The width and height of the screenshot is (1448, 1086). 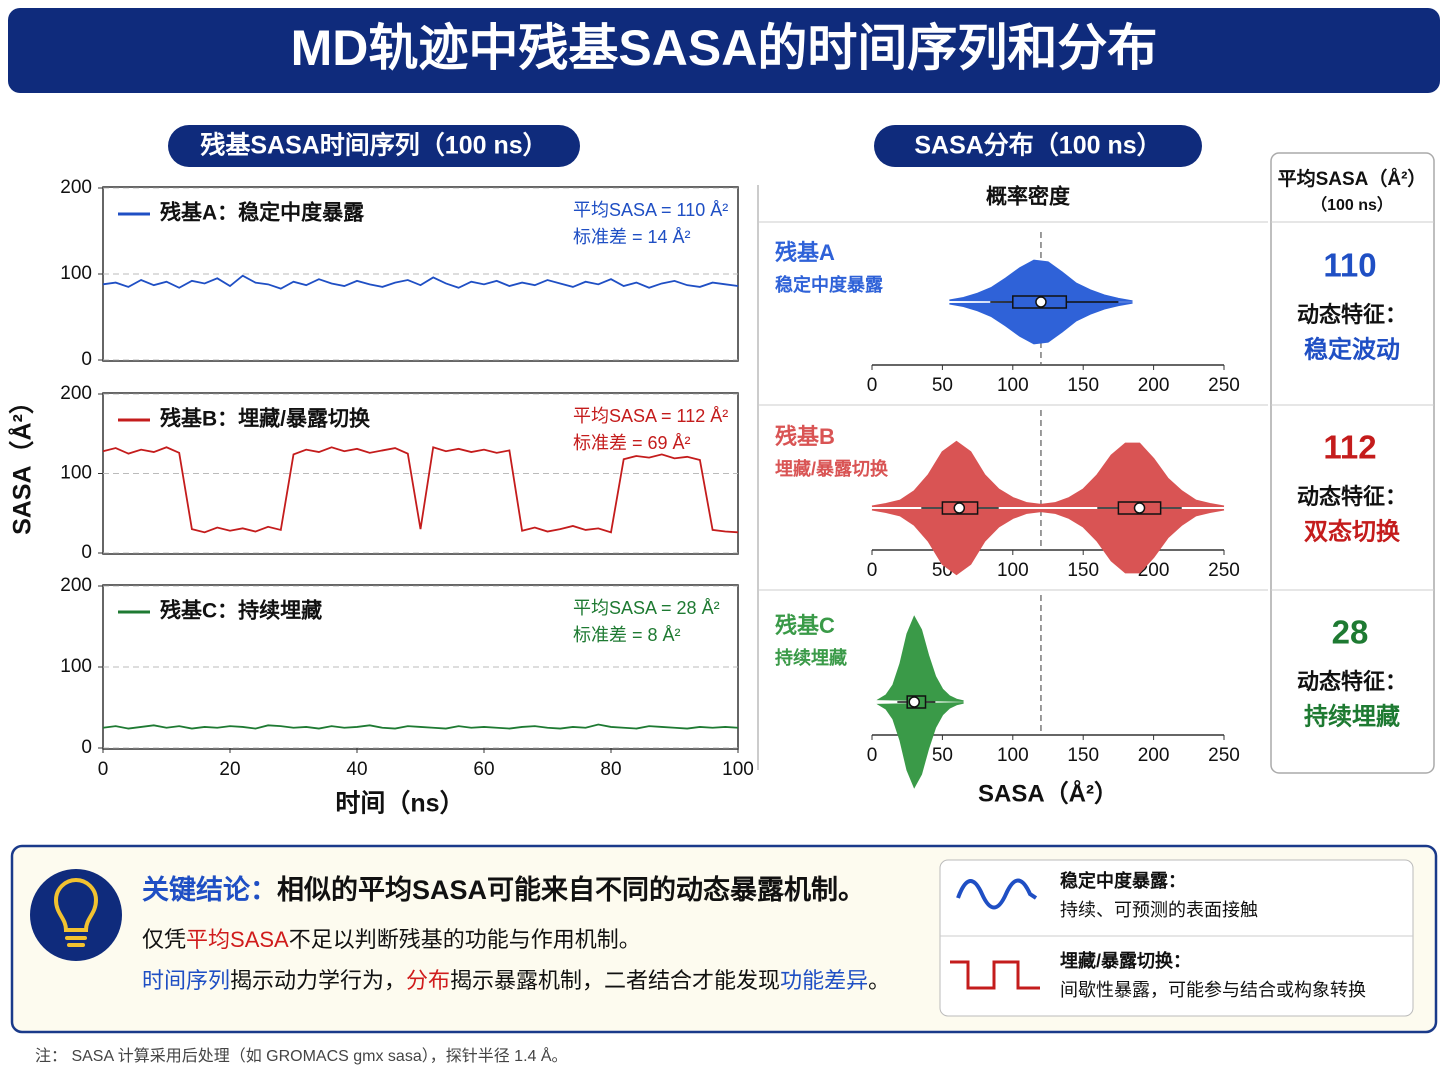 What do you see at coordinates (237, 939) in the screenshot?
I see `conclusion-segment: 平均SASA` at bounding box center [237, 939].